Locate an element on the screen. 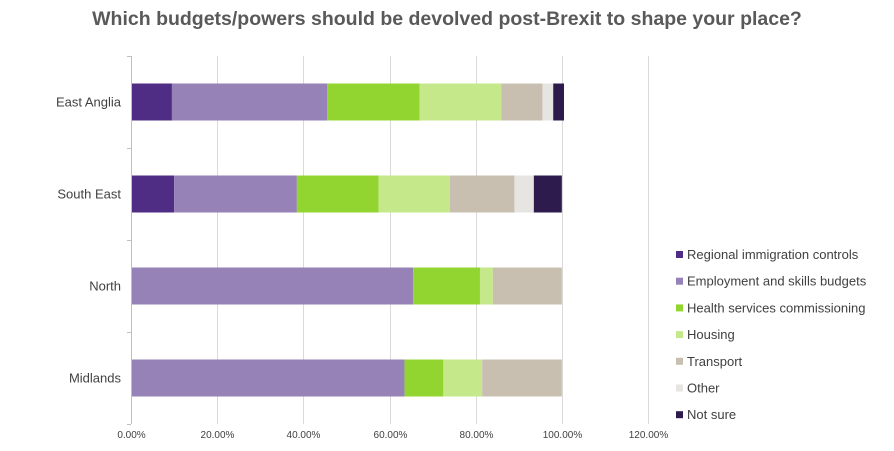 The width and height of the screenshot is (894, 451). x-tick-label: 100.00% is located at coordinates (563, 435).